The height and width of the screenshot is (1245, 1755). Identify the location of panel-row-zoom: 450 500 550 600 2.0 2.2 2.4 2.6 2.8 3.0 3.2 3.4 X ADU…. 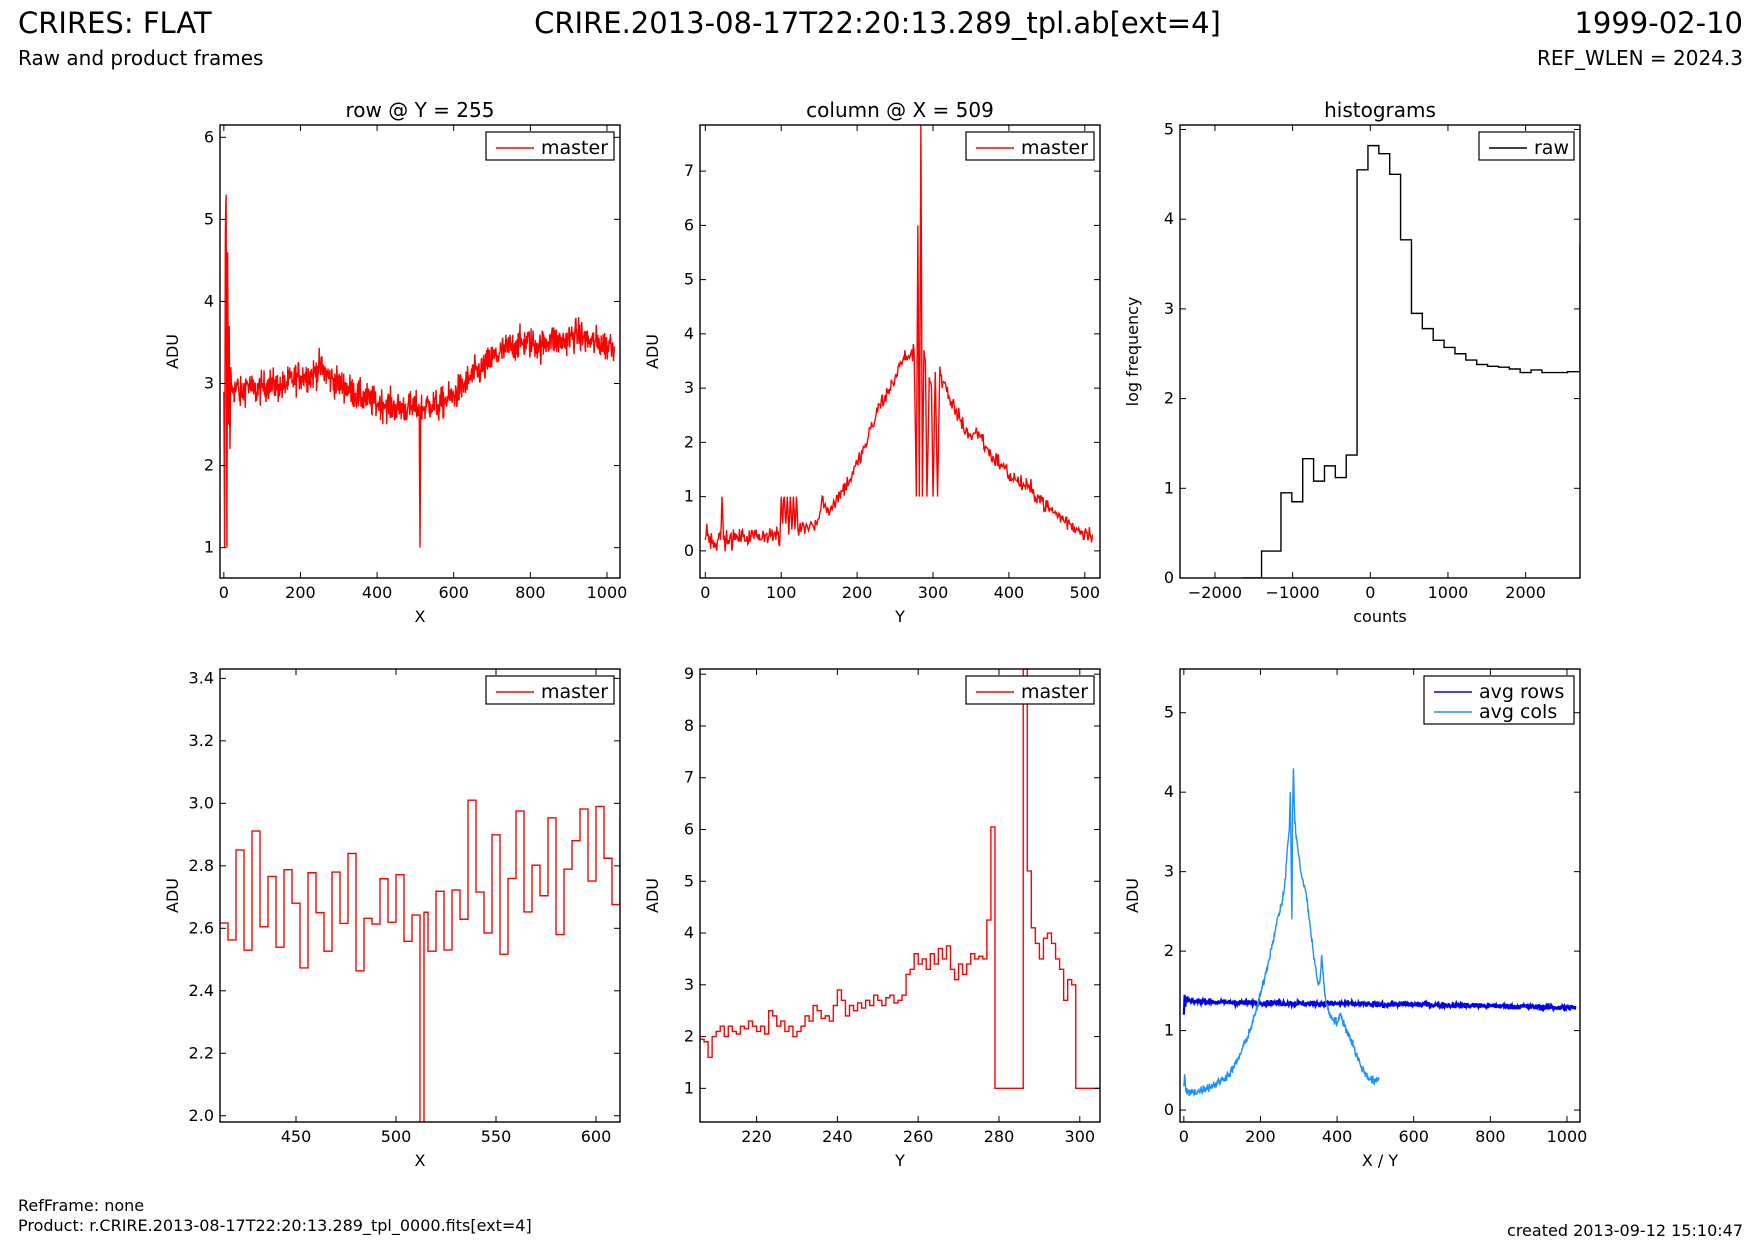
(392, 919).